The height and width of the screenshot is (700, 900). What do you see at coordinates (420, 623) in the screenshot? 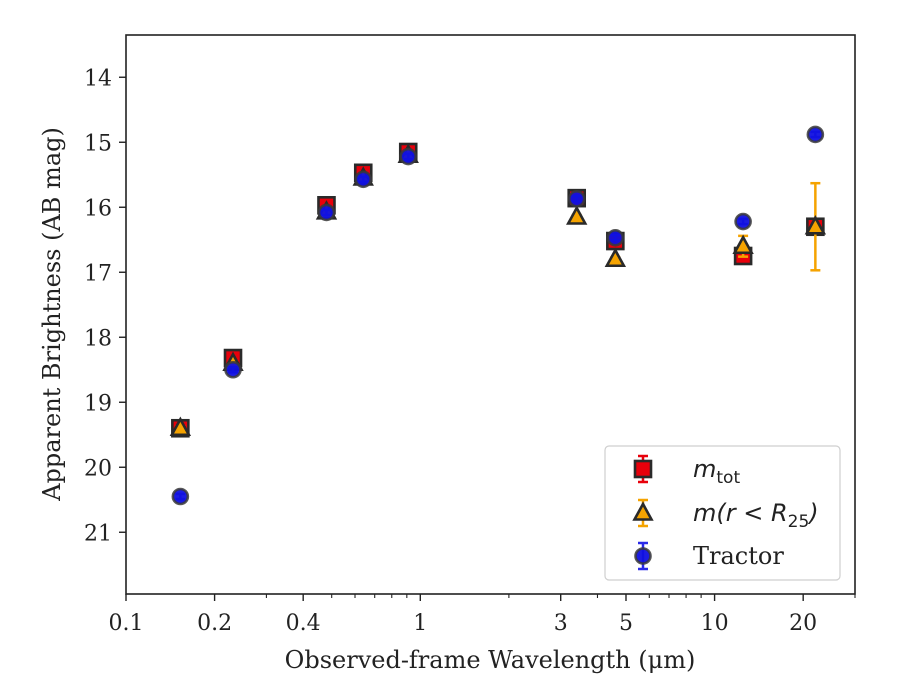
I see `x-tick-label-3: 1` at bounding box center [420, 623].